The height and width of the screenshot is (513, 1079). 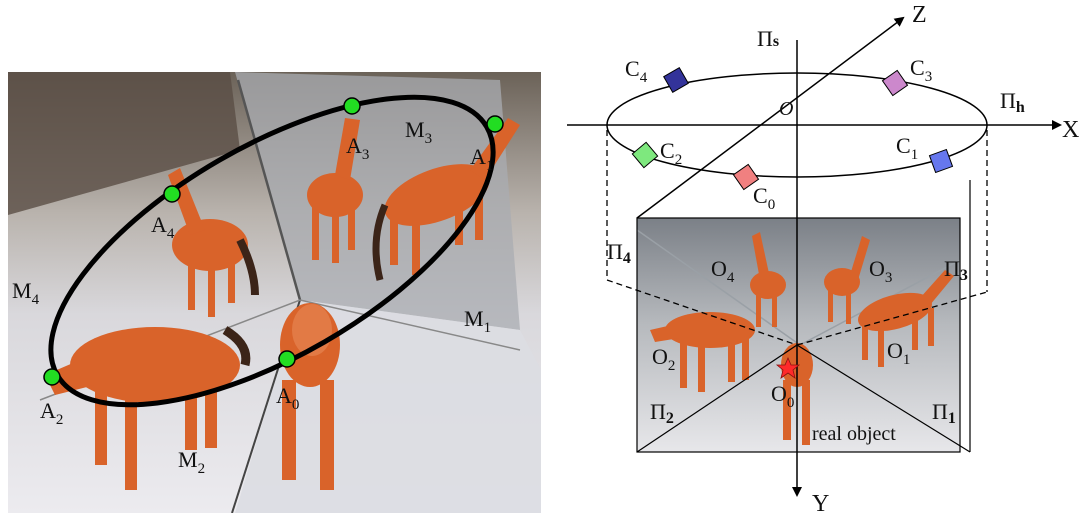 I want to click on plane-label-4: Π4, so click(x=619, y=253).